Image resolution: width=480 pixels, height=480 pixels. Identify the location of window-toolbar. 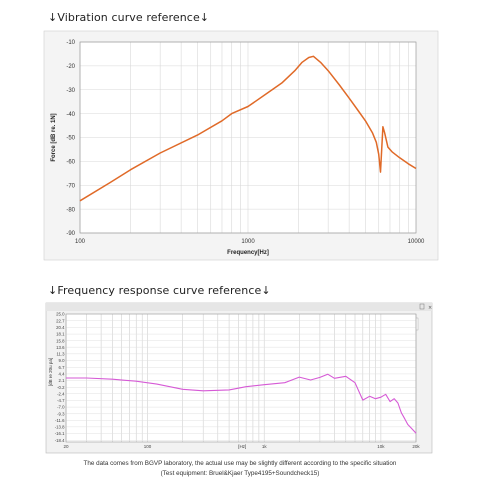
(239, 307).